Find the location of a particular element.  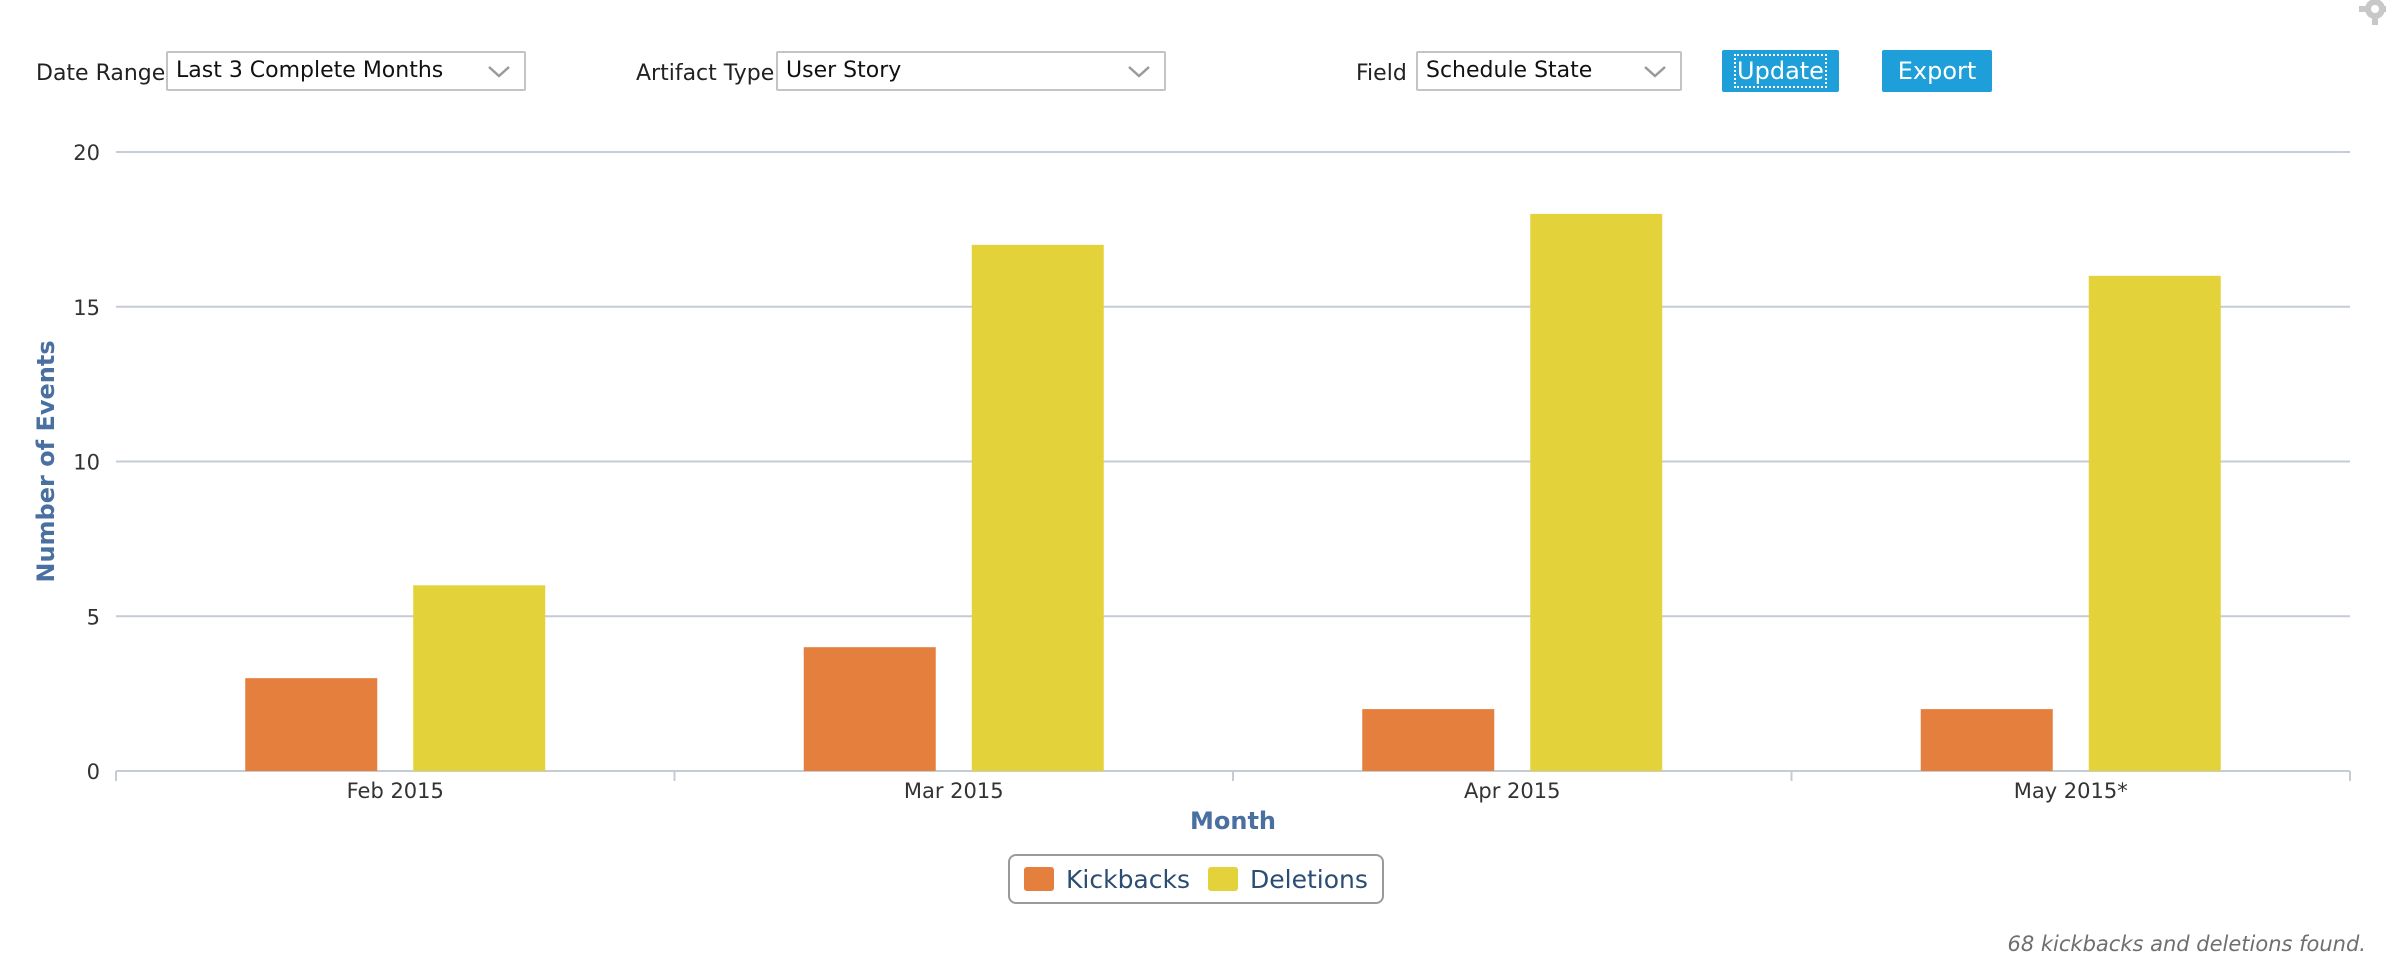

artifact-type-label: Artifact Type is located at coordinates (705, 73).